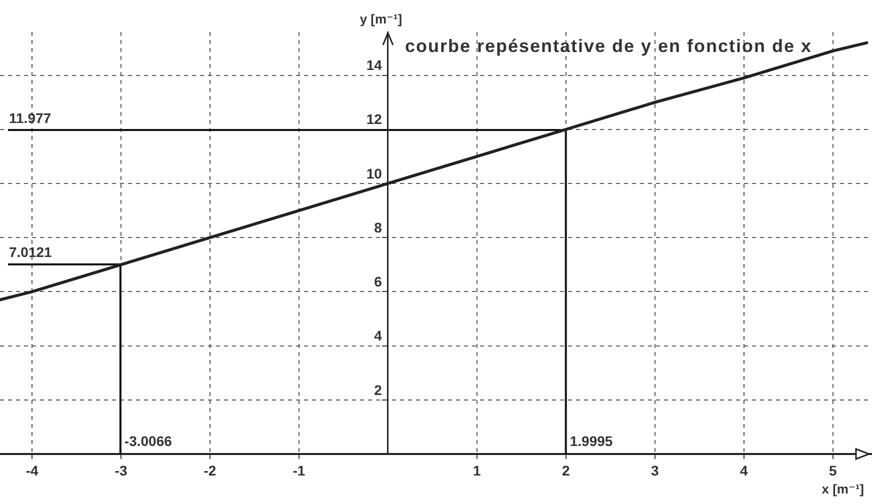  What do you see at coordinates (30, 118) in the screenshot?
I see `ref-line-label: 11.977` at bounding box center [30, 118].